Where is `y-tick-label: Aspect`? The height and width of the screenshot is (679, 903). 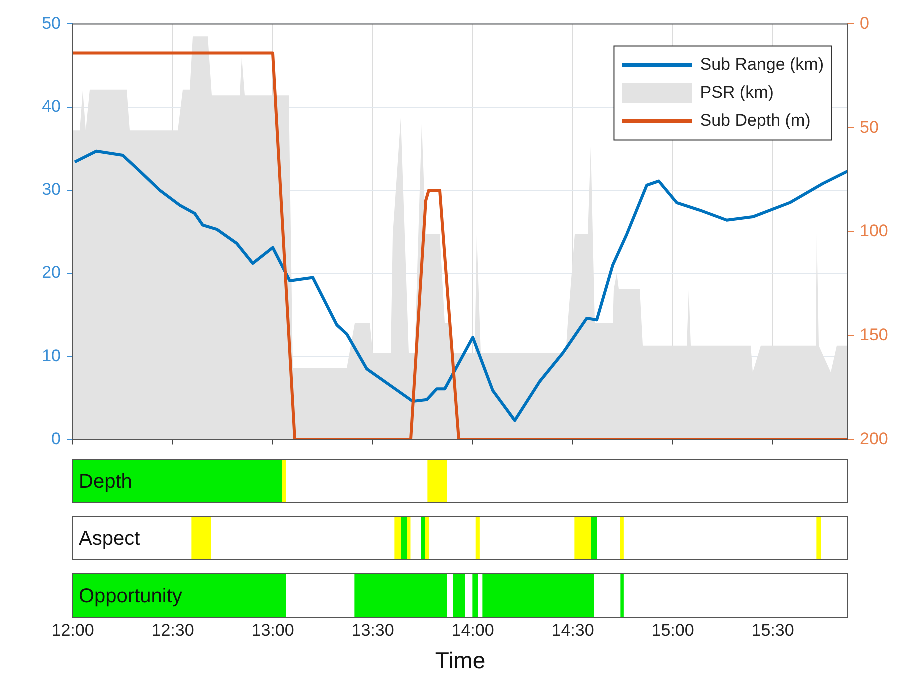 y-tick-label: Aspect is located at coordinates (110, 539).